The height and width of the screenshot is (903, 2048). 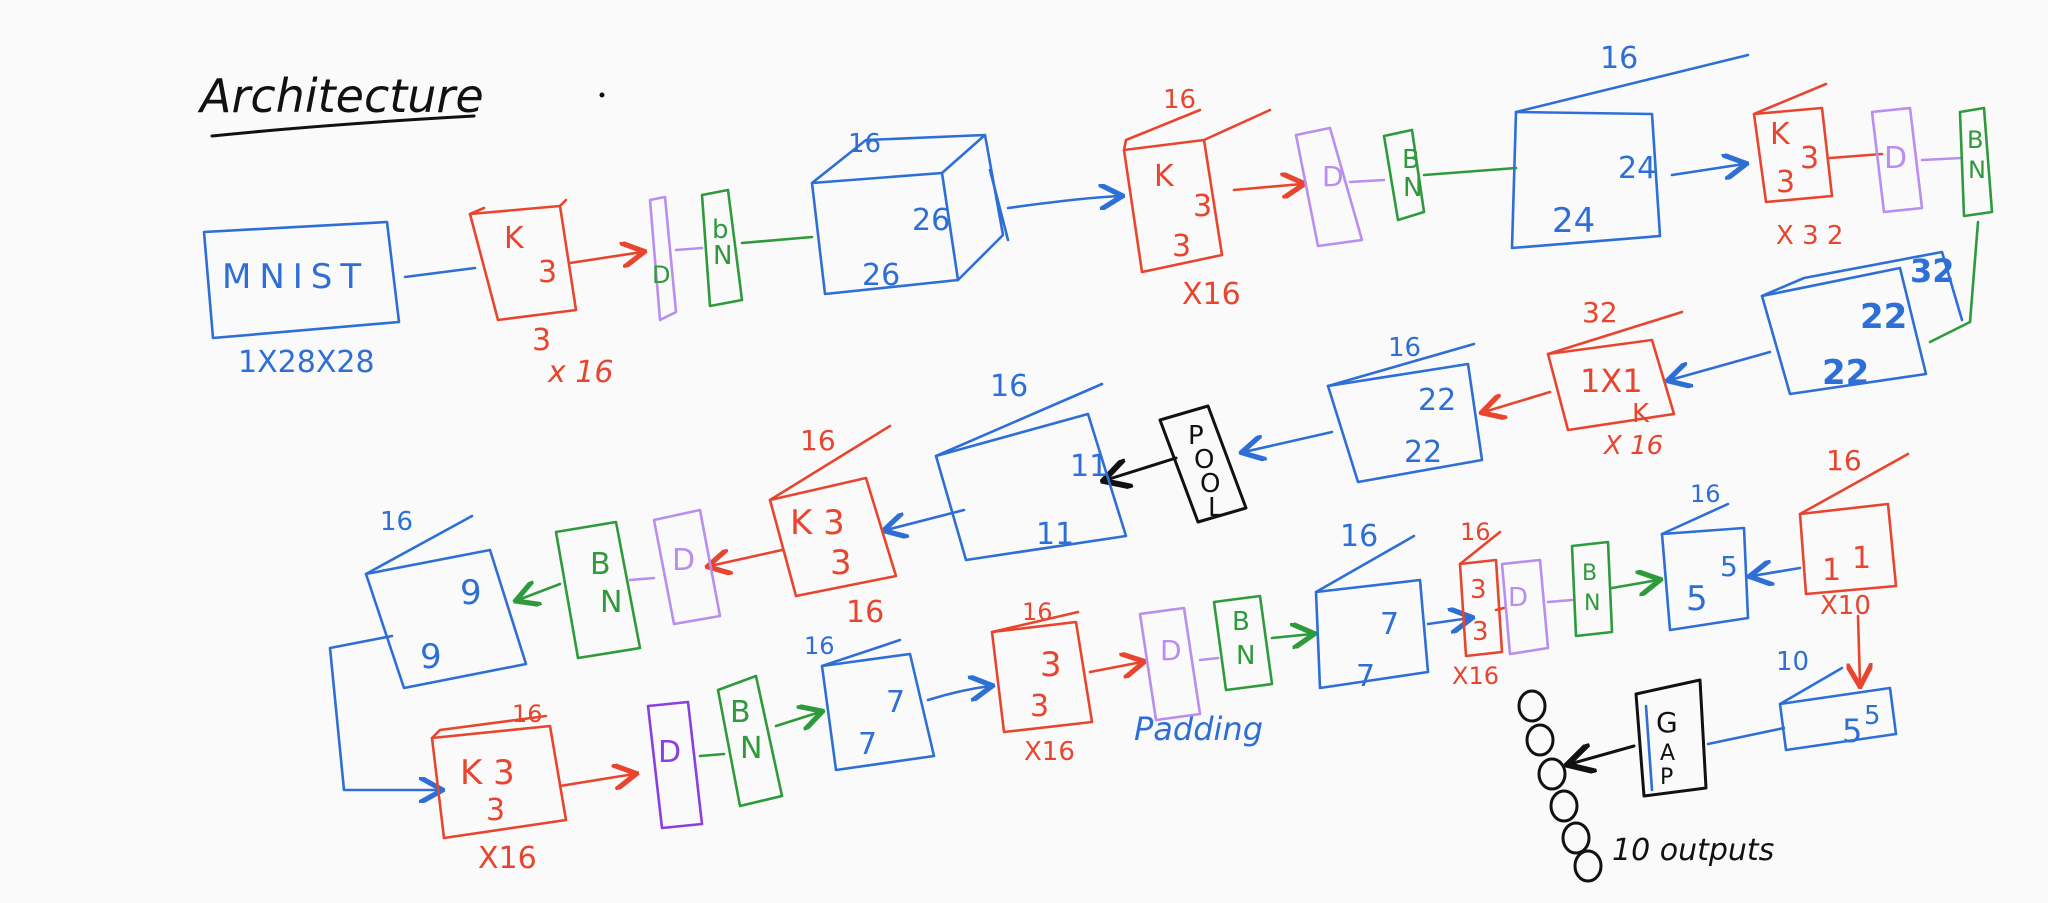 What do you see at coordinates (1204, 460) in the screenshot?
I see `svg-text: O` at bounding box center [1204, 460].